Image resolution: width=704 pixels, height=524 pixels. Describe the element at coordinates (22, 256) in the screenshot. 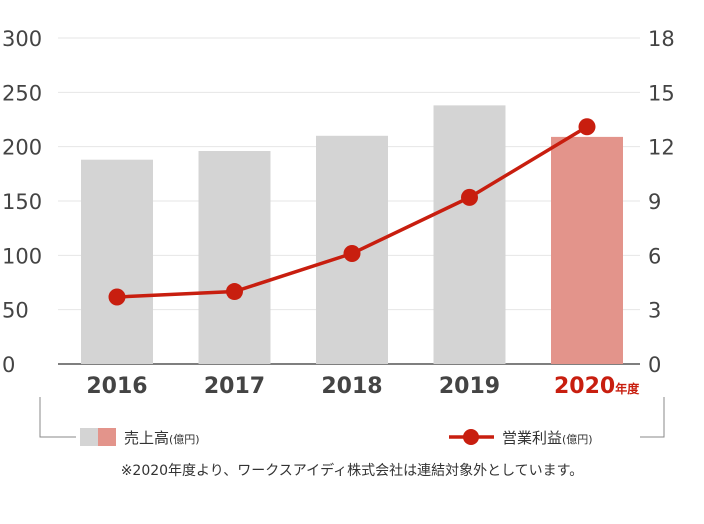

I see `left-y-tick-label: 100` at that location.